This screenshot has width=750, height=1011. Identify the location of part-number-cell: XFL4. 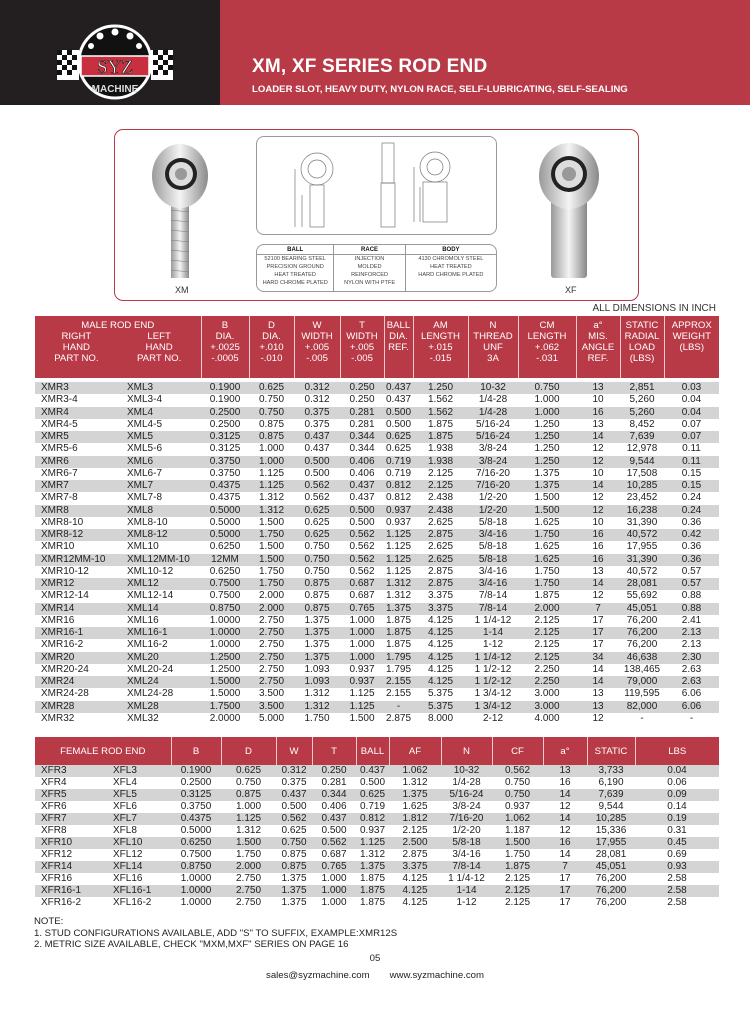
(125, 782).